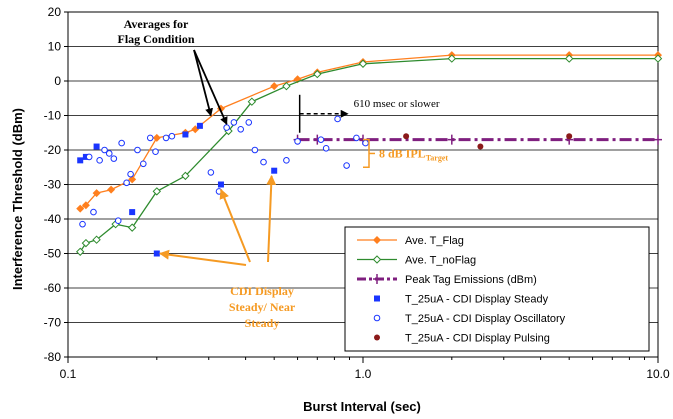 The width and height of the screenshot is (673, 419). Describe the element at coordinates (440, 261) in the screenshot. I see `legend-label: Ave. T_noFlag` at that location.